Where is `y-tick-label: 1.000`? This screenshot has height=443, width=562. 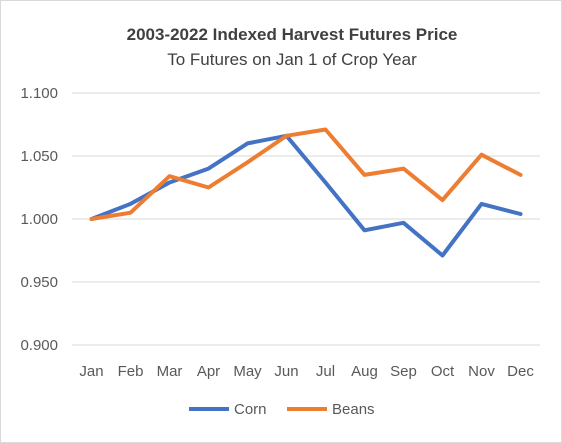 y-tick-label: 1.000 is located at coordinates (39, 219).